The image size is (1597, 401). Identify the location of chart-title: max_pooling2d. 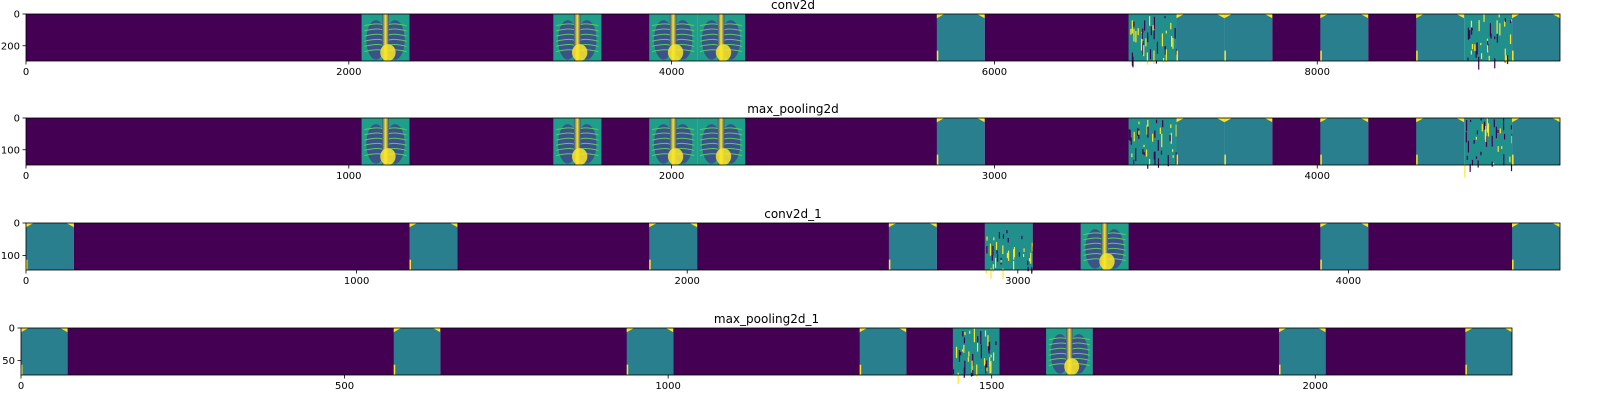
(793, 109).